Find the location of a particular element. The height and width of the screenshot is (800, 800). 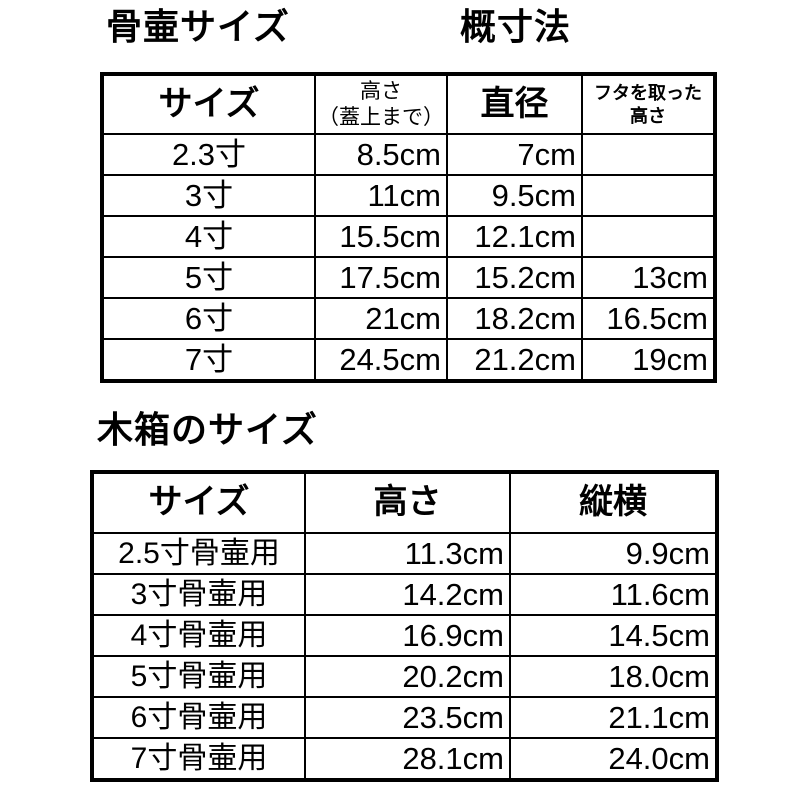

cell-height: 11.3cm is located at coordinates (407, 553).